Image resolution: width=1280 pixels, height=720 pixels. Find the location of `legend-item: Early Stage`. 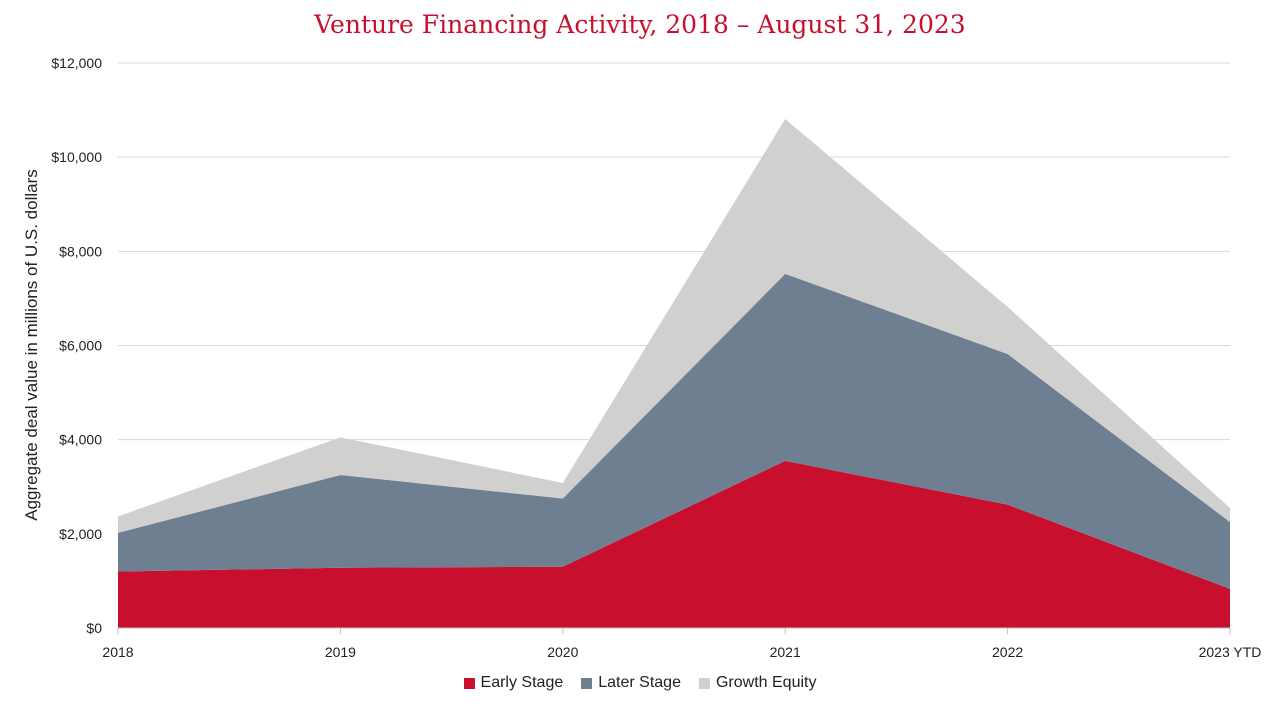

legend-item: Early Stage is located at coordinates (513, 683).